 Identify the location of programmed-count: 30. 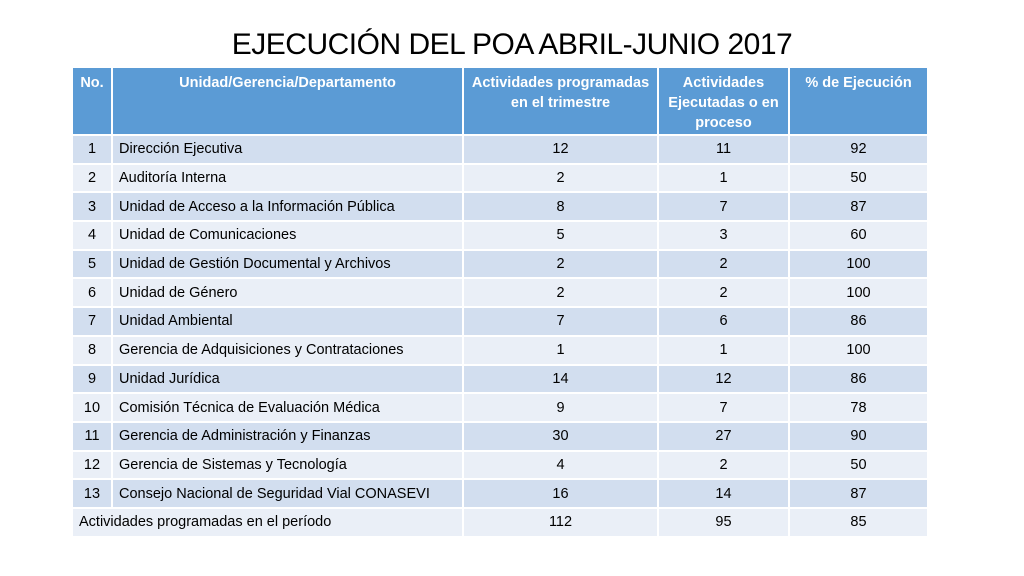
(560, 436).